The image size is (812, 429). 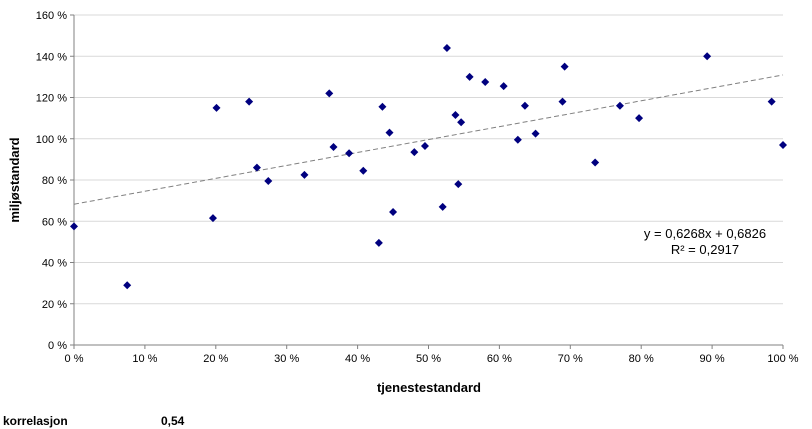 What do you see at coordinates (51, 140) in the screenshot?
I see `y-tick-label: 100 %` at bounding box center [51, 140].